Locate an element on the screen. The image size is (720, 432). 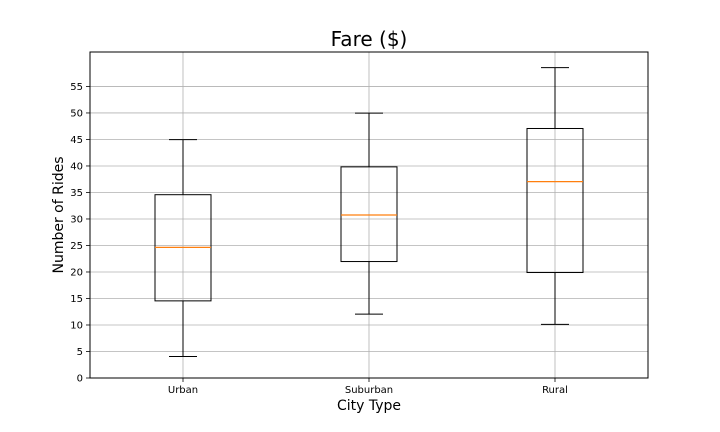
y-tick-label: 0 is located at coordinates (80, 379).